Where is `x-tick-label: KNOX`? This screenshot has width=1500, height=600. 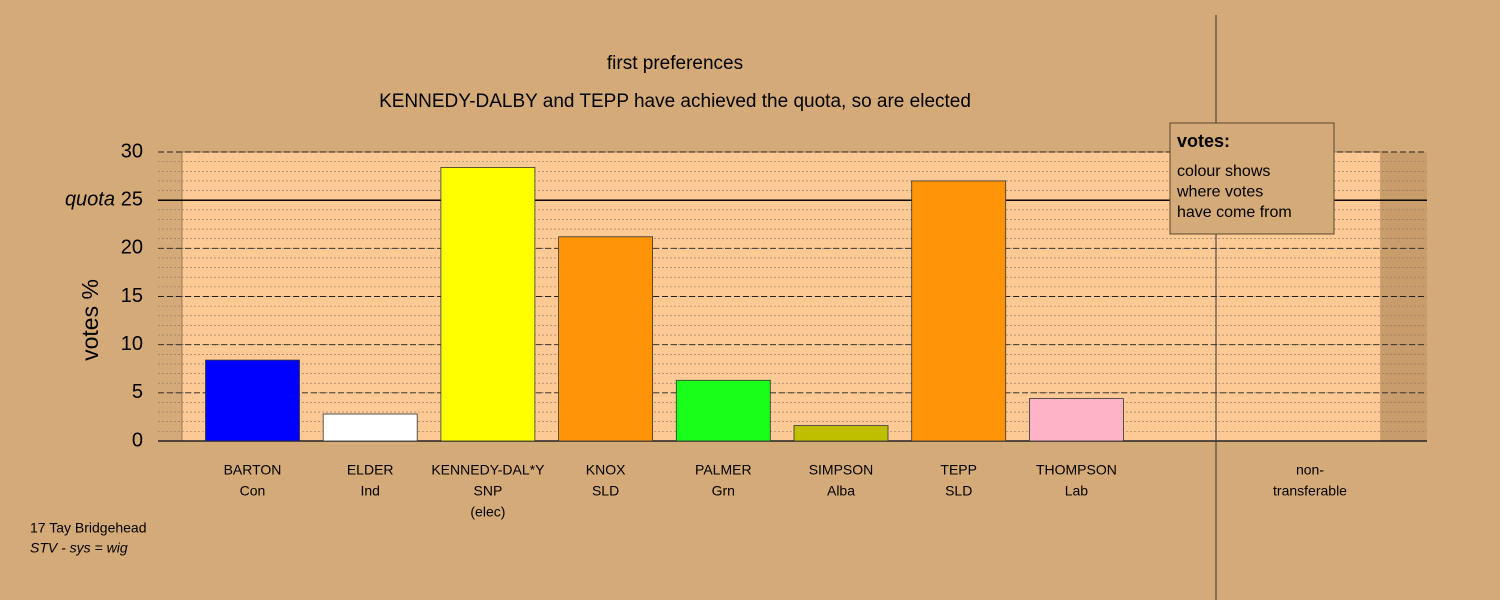
x-tick-label: KNOX is located at coordinates (606, 470).